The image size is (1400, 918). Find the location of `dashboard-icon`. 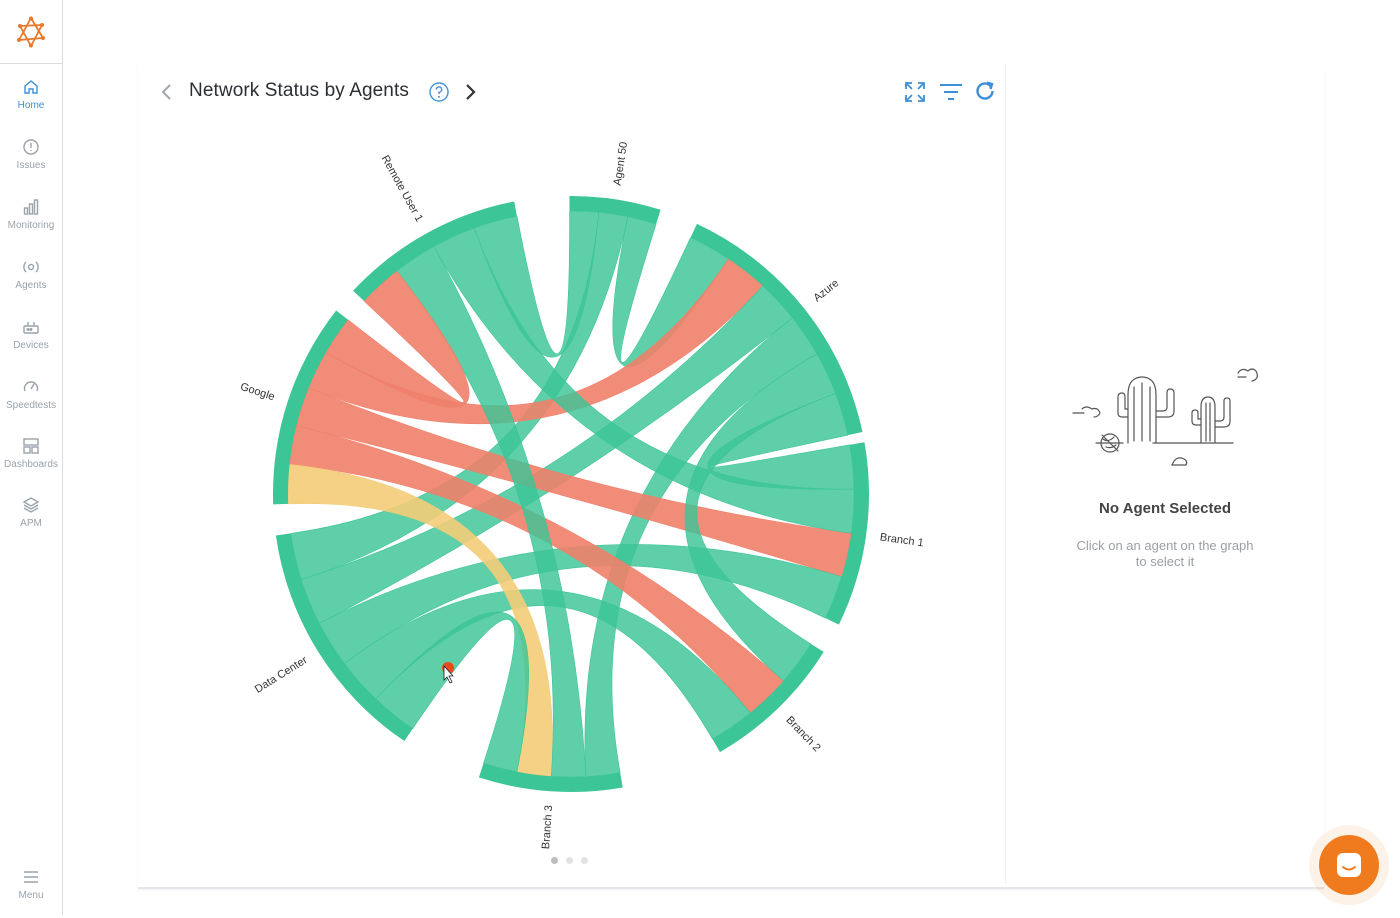

dashboard-icon is located at coordinates (31, 446).